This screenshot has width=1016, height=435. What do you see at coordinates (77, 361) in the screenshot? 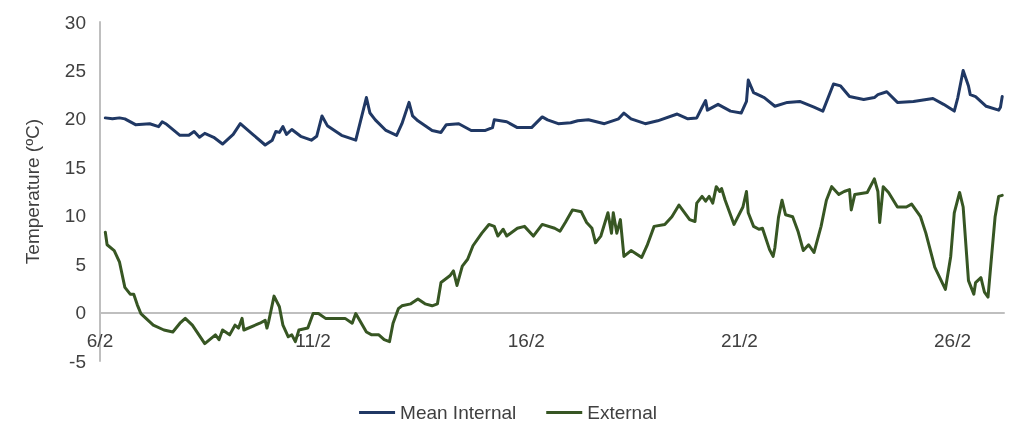
I see `y-tick-label: -5` at bounding box center [77, 361].